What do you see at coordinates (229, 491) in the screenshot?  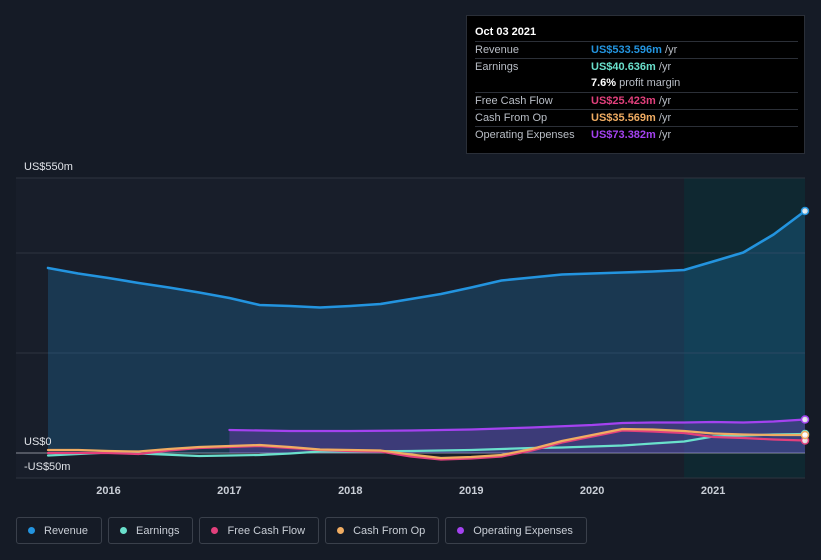 I see `x-tick-label: 2017` at bounding box center [229, 491].